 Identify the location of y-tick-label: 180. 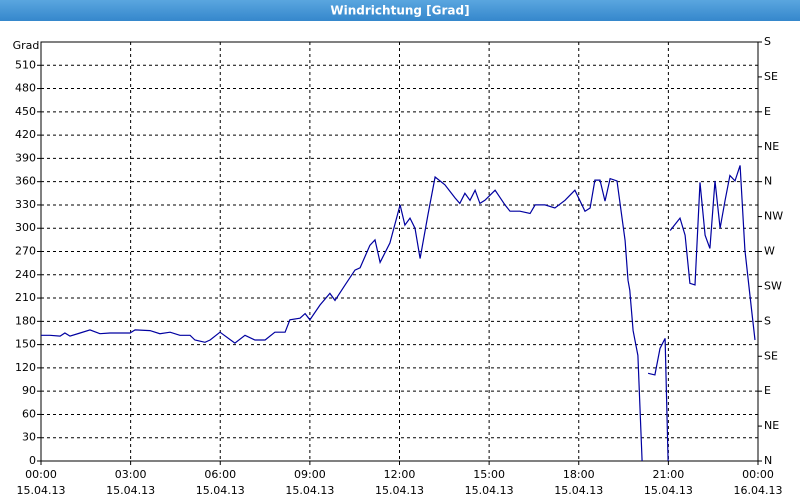
(25, 320).